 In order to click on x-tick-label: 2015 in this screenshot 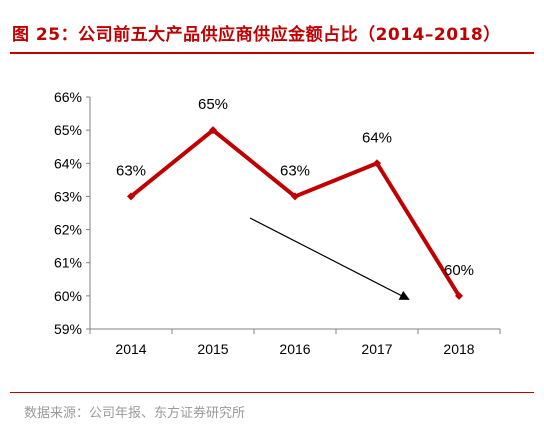, I will do `click(212, 349)`.